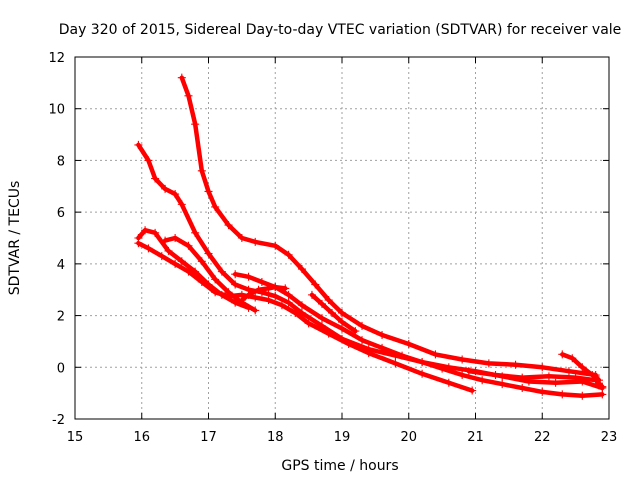 The width and height of the screenshot is (640, 480). What do you see at coordinates (542, 437) in the screenshot?
I see `x-tick-label: 22` at bounding box center [542, 437].